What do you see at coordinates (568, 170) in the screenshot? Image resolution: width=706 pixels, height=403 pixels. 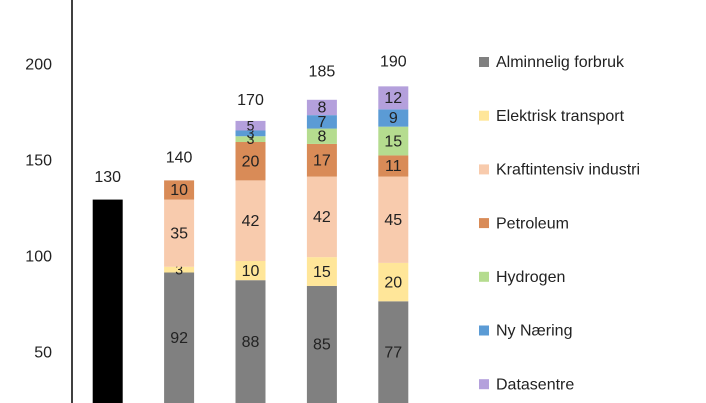 I see `legend-label: Kraftintensiv industri` at bounding box center [568, 170].